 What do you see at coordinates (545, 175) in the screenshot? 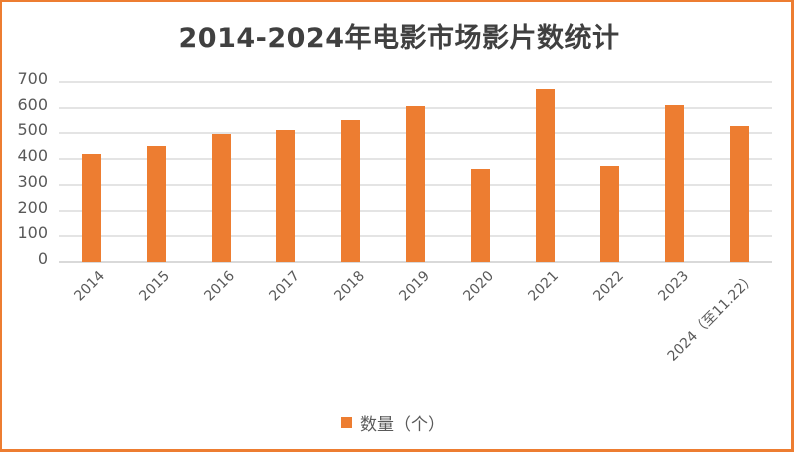
I see `bar-2021` at bounding box center [545, 175].